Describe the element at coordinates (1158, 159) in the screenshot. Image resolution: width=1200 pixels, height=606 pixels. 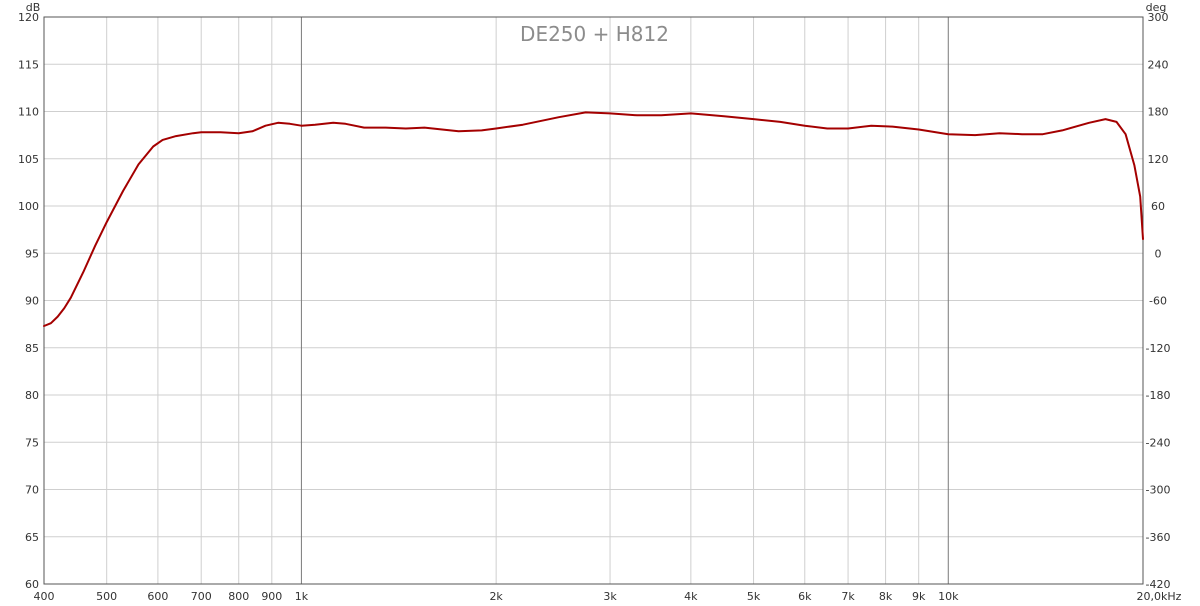
I see `y2-tick-label: 120` at that location.